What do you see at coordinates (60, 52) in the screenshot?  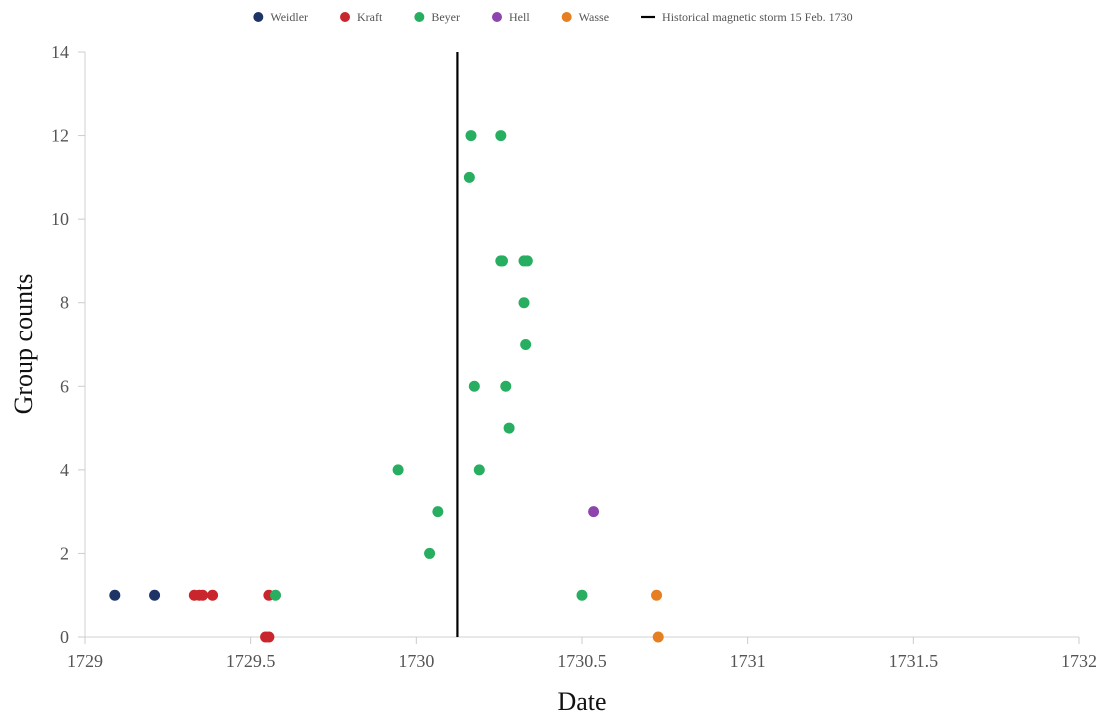 I see `y-tick-label: 14` at bounding box center [60, 52].